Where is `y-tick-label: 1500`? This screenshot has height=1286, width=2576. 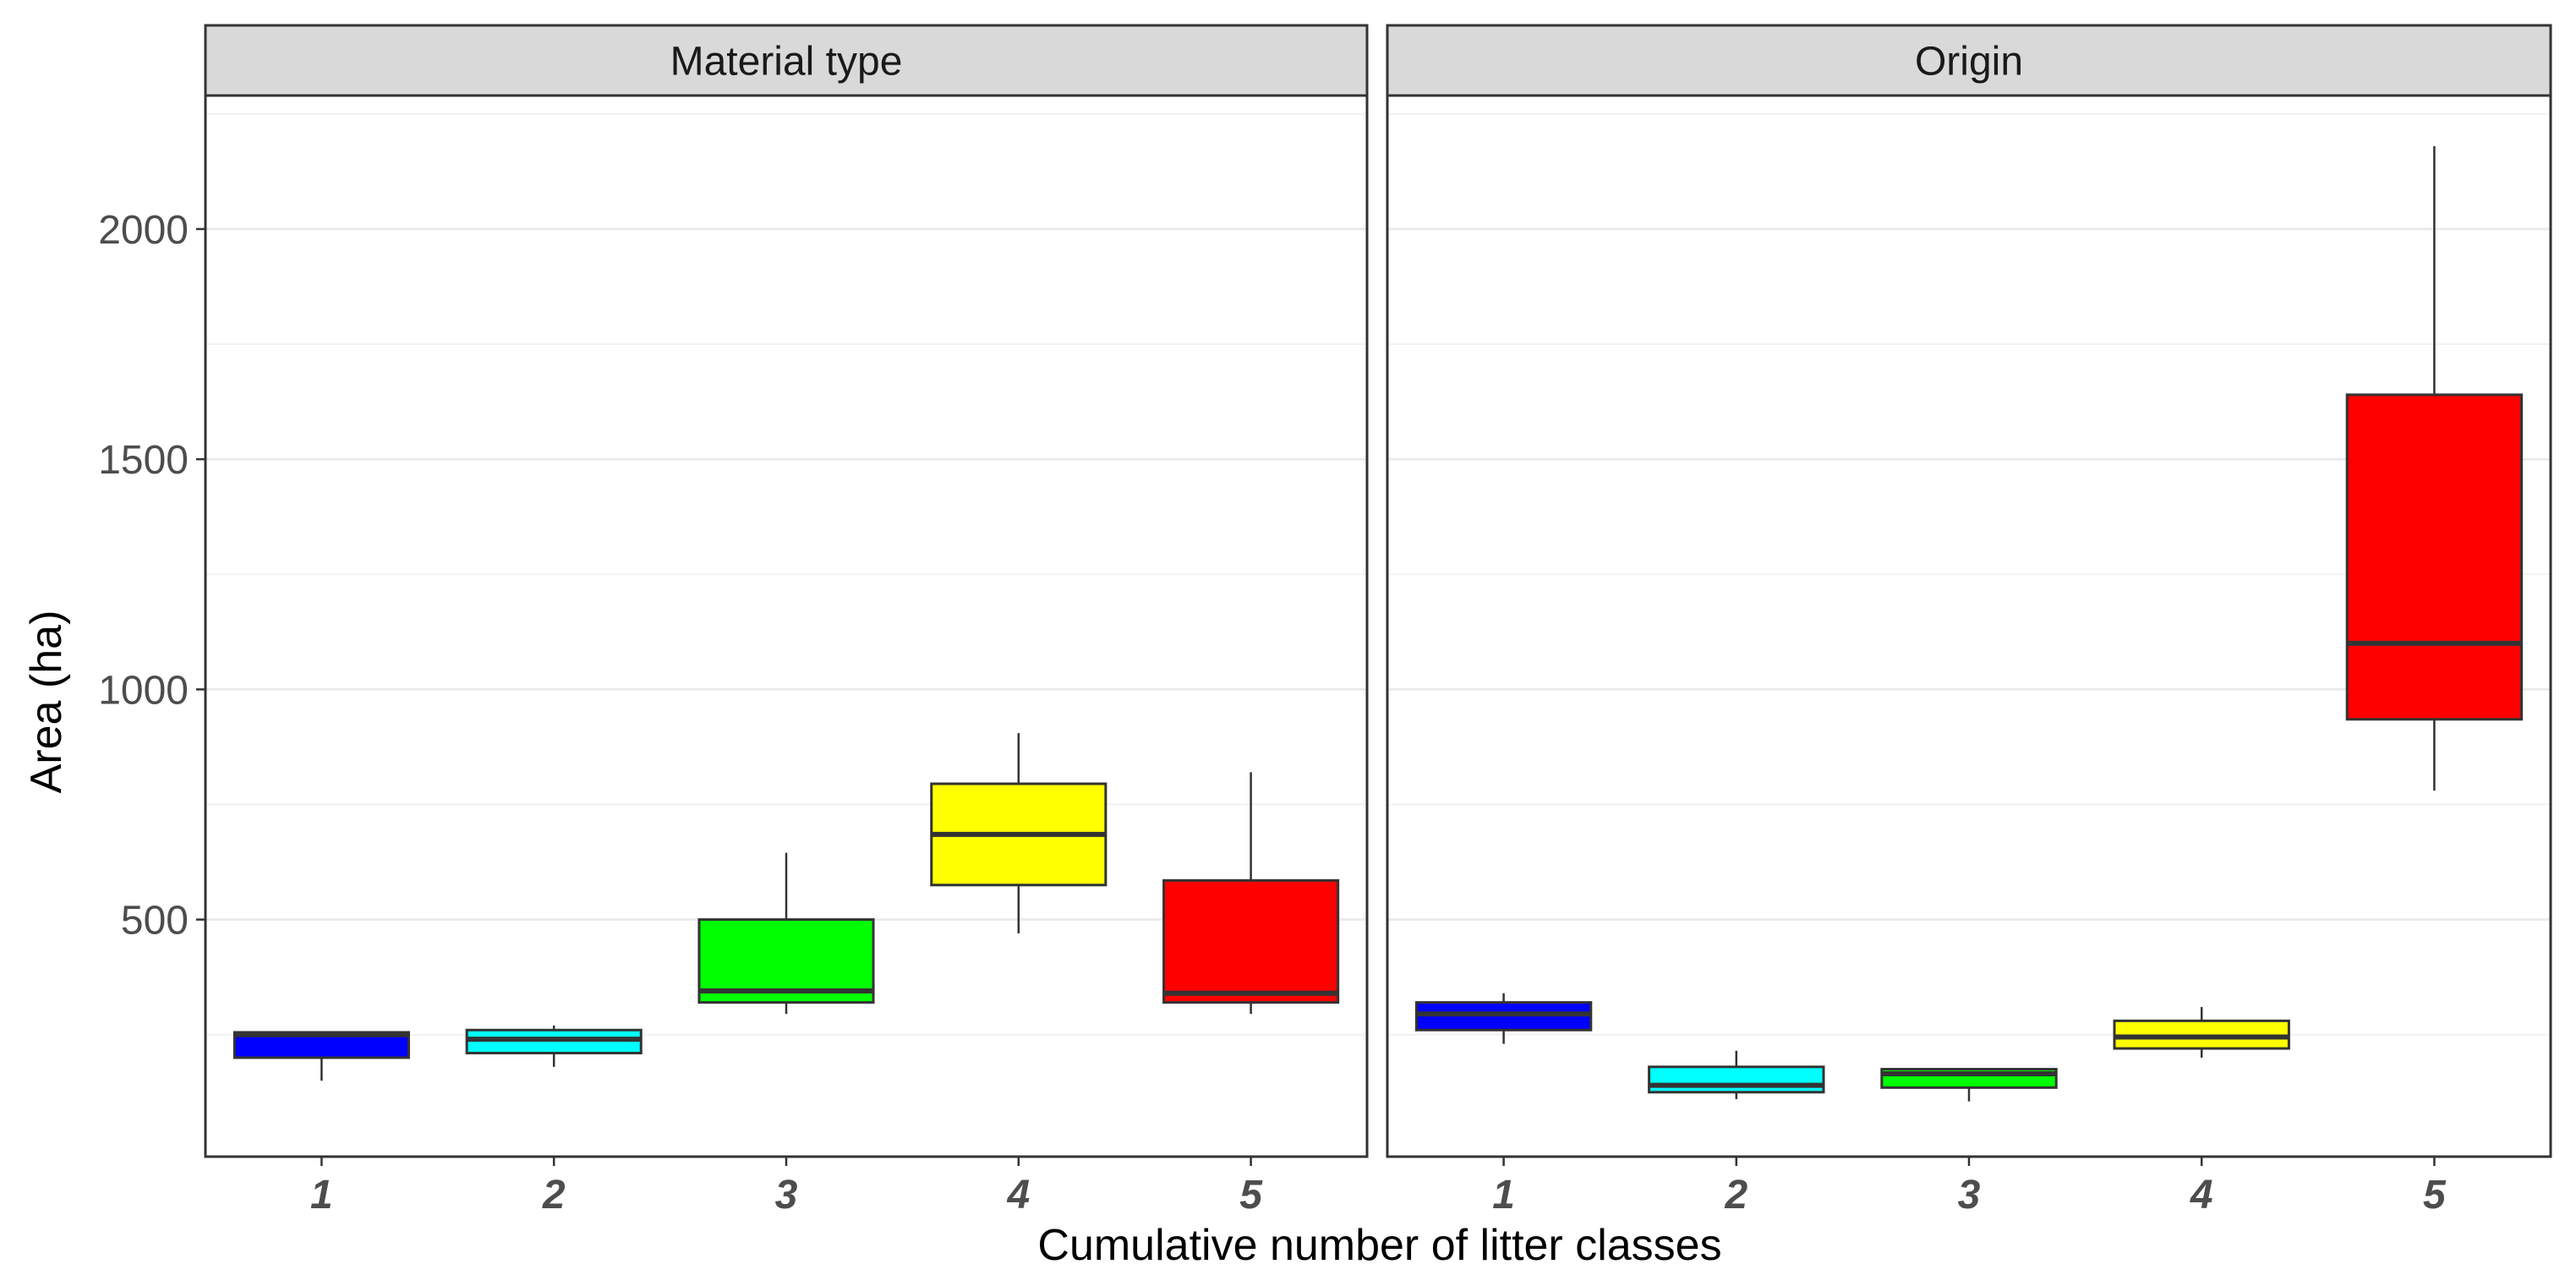
y-tick-label: 1500 is located at coordinates (143, 460).